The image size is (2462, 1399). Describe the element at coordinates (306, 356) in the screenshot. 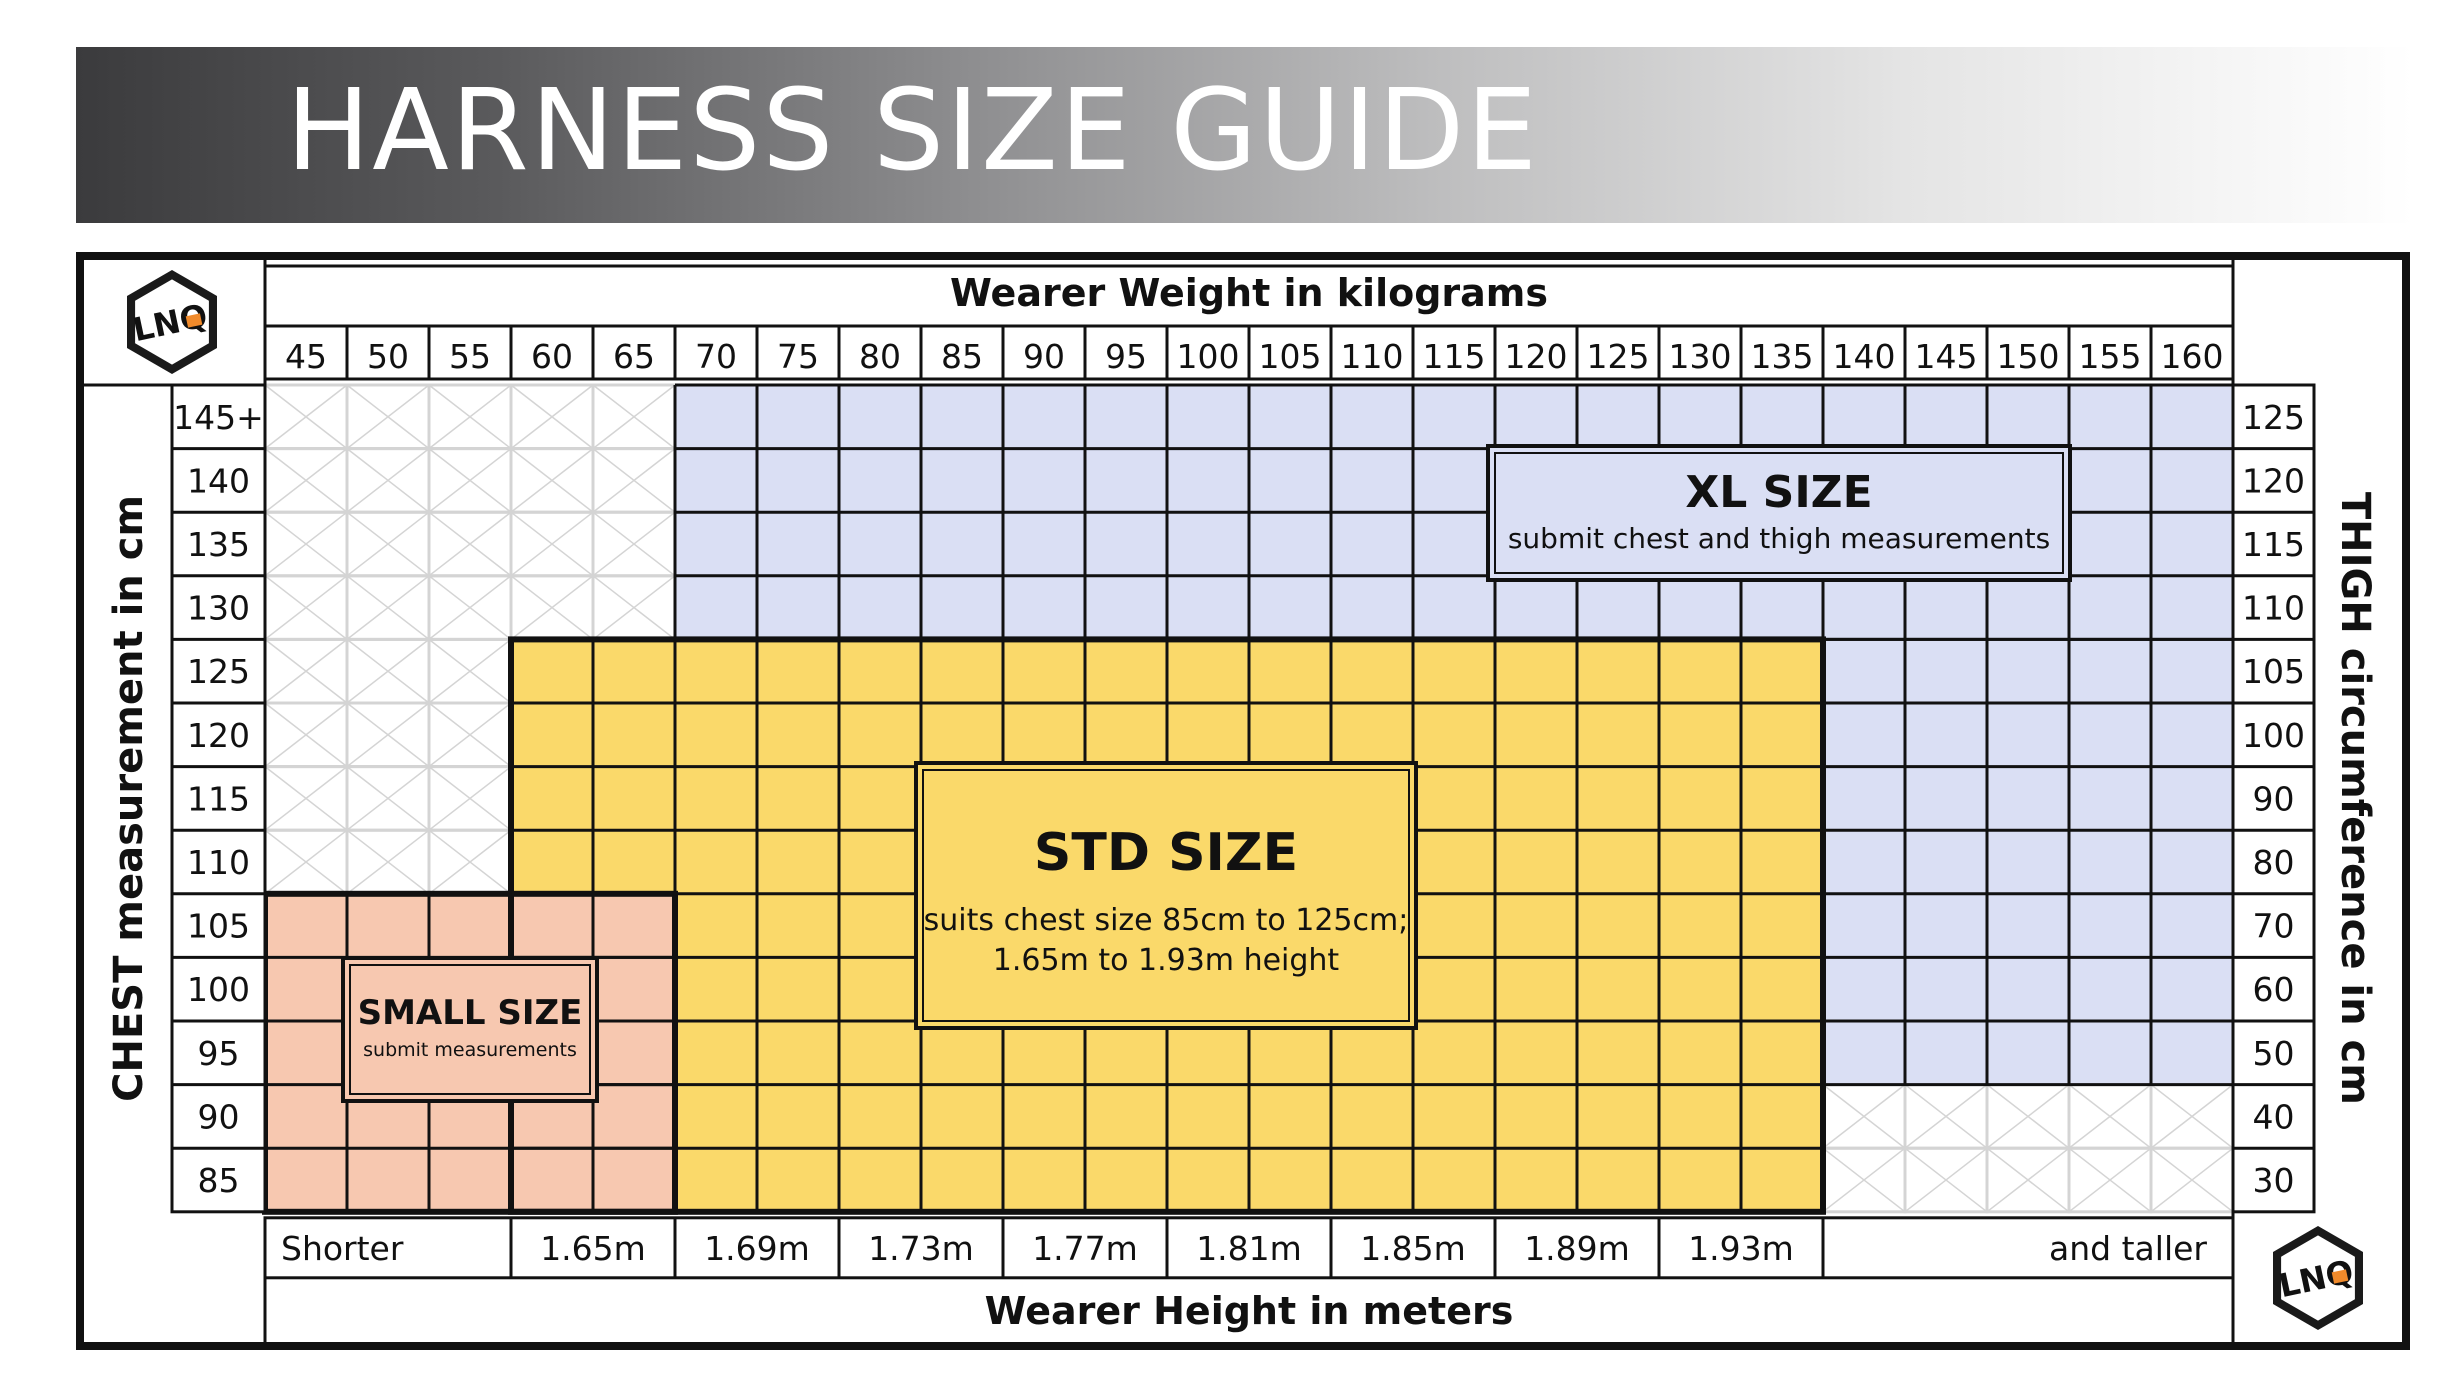

I see `weight-tick: 45` at that location.